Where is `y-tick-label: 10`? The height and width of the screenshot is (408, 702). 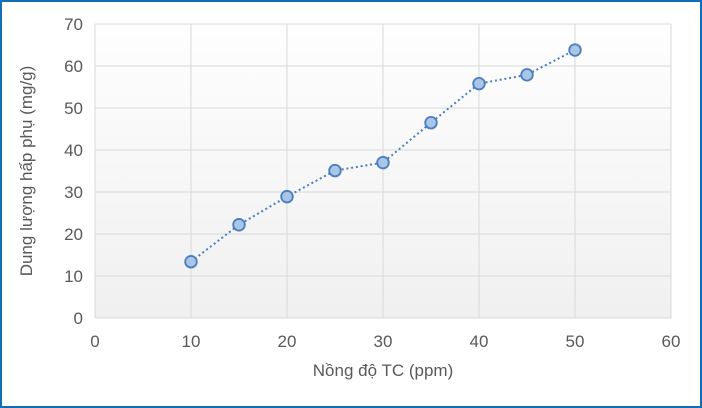
y-tick-label: 10 is located at coordinates (73, 276).